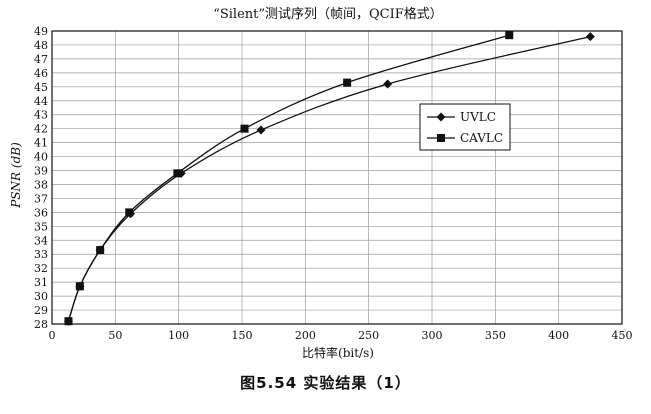 This screenshot has height=414, width=651. Describe the element at coordinates (481, 138) in the screenshot. I see `legend-label-cavlc: CAVLC` at that location.